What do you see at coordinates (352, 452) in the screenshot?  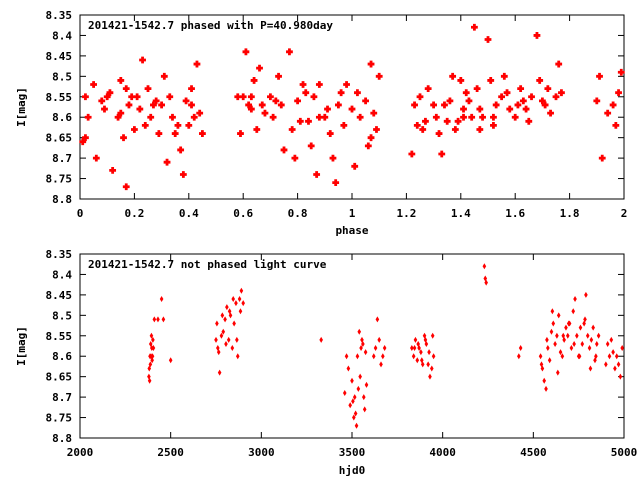 I see `x-tick-labels: 2000 2500 3000 3500 4000 4500 5000` at bounding box center [352, 452].